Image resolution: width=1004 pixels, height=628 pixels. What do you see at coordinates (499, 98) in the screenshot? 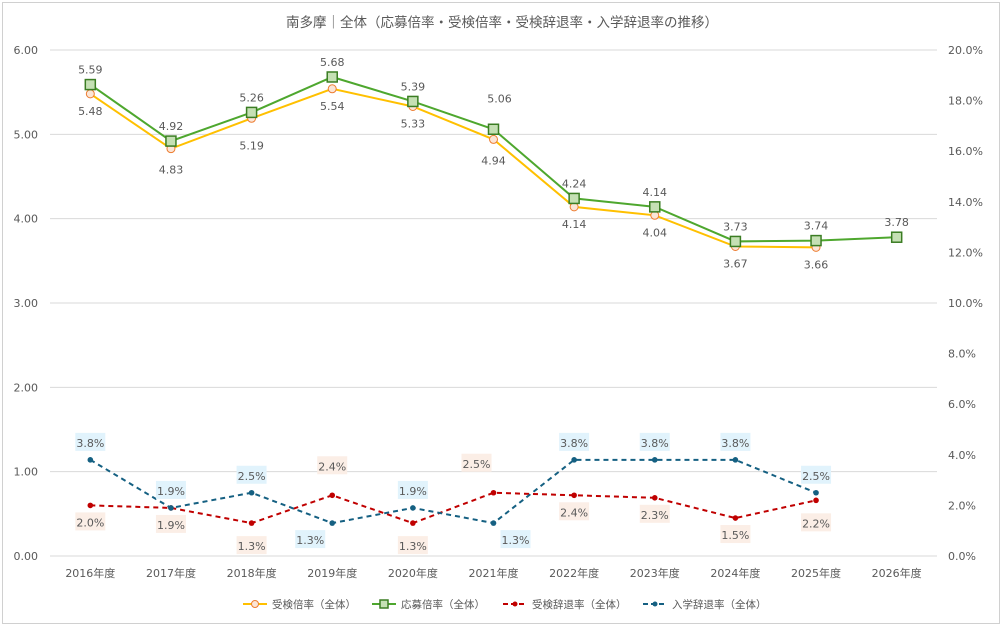
I see `data-label: 5.06` at bounding box center [499, 98].